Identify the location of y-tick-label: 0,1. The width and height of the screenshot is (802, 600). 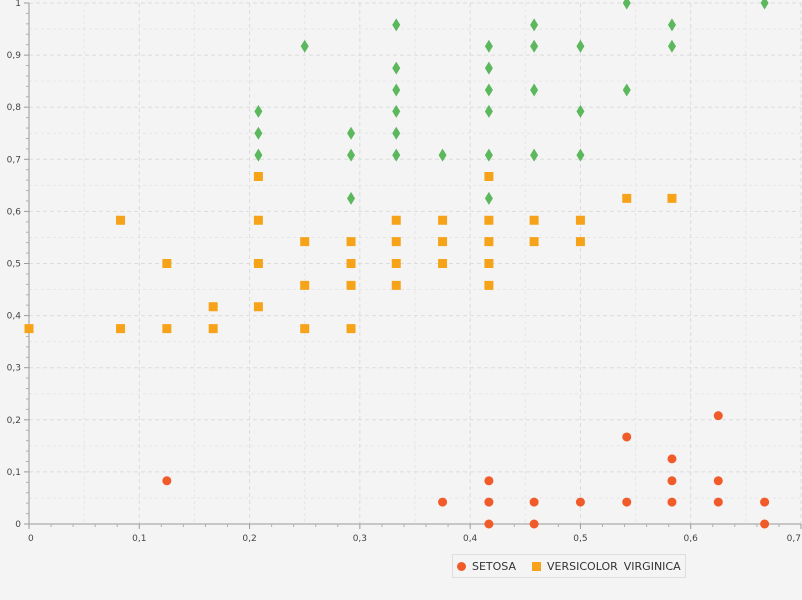
(14, 473).